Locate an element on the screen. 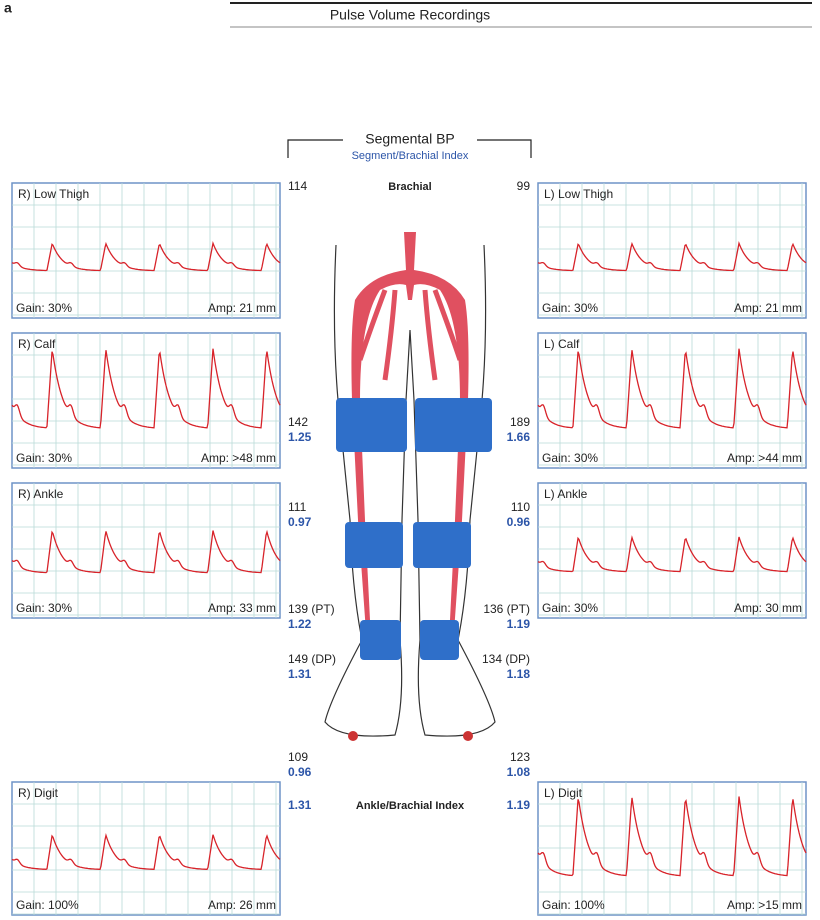 This screenshot has width=820, height=920. brachial-index: 1.08 is located at coordinates (519, 772).